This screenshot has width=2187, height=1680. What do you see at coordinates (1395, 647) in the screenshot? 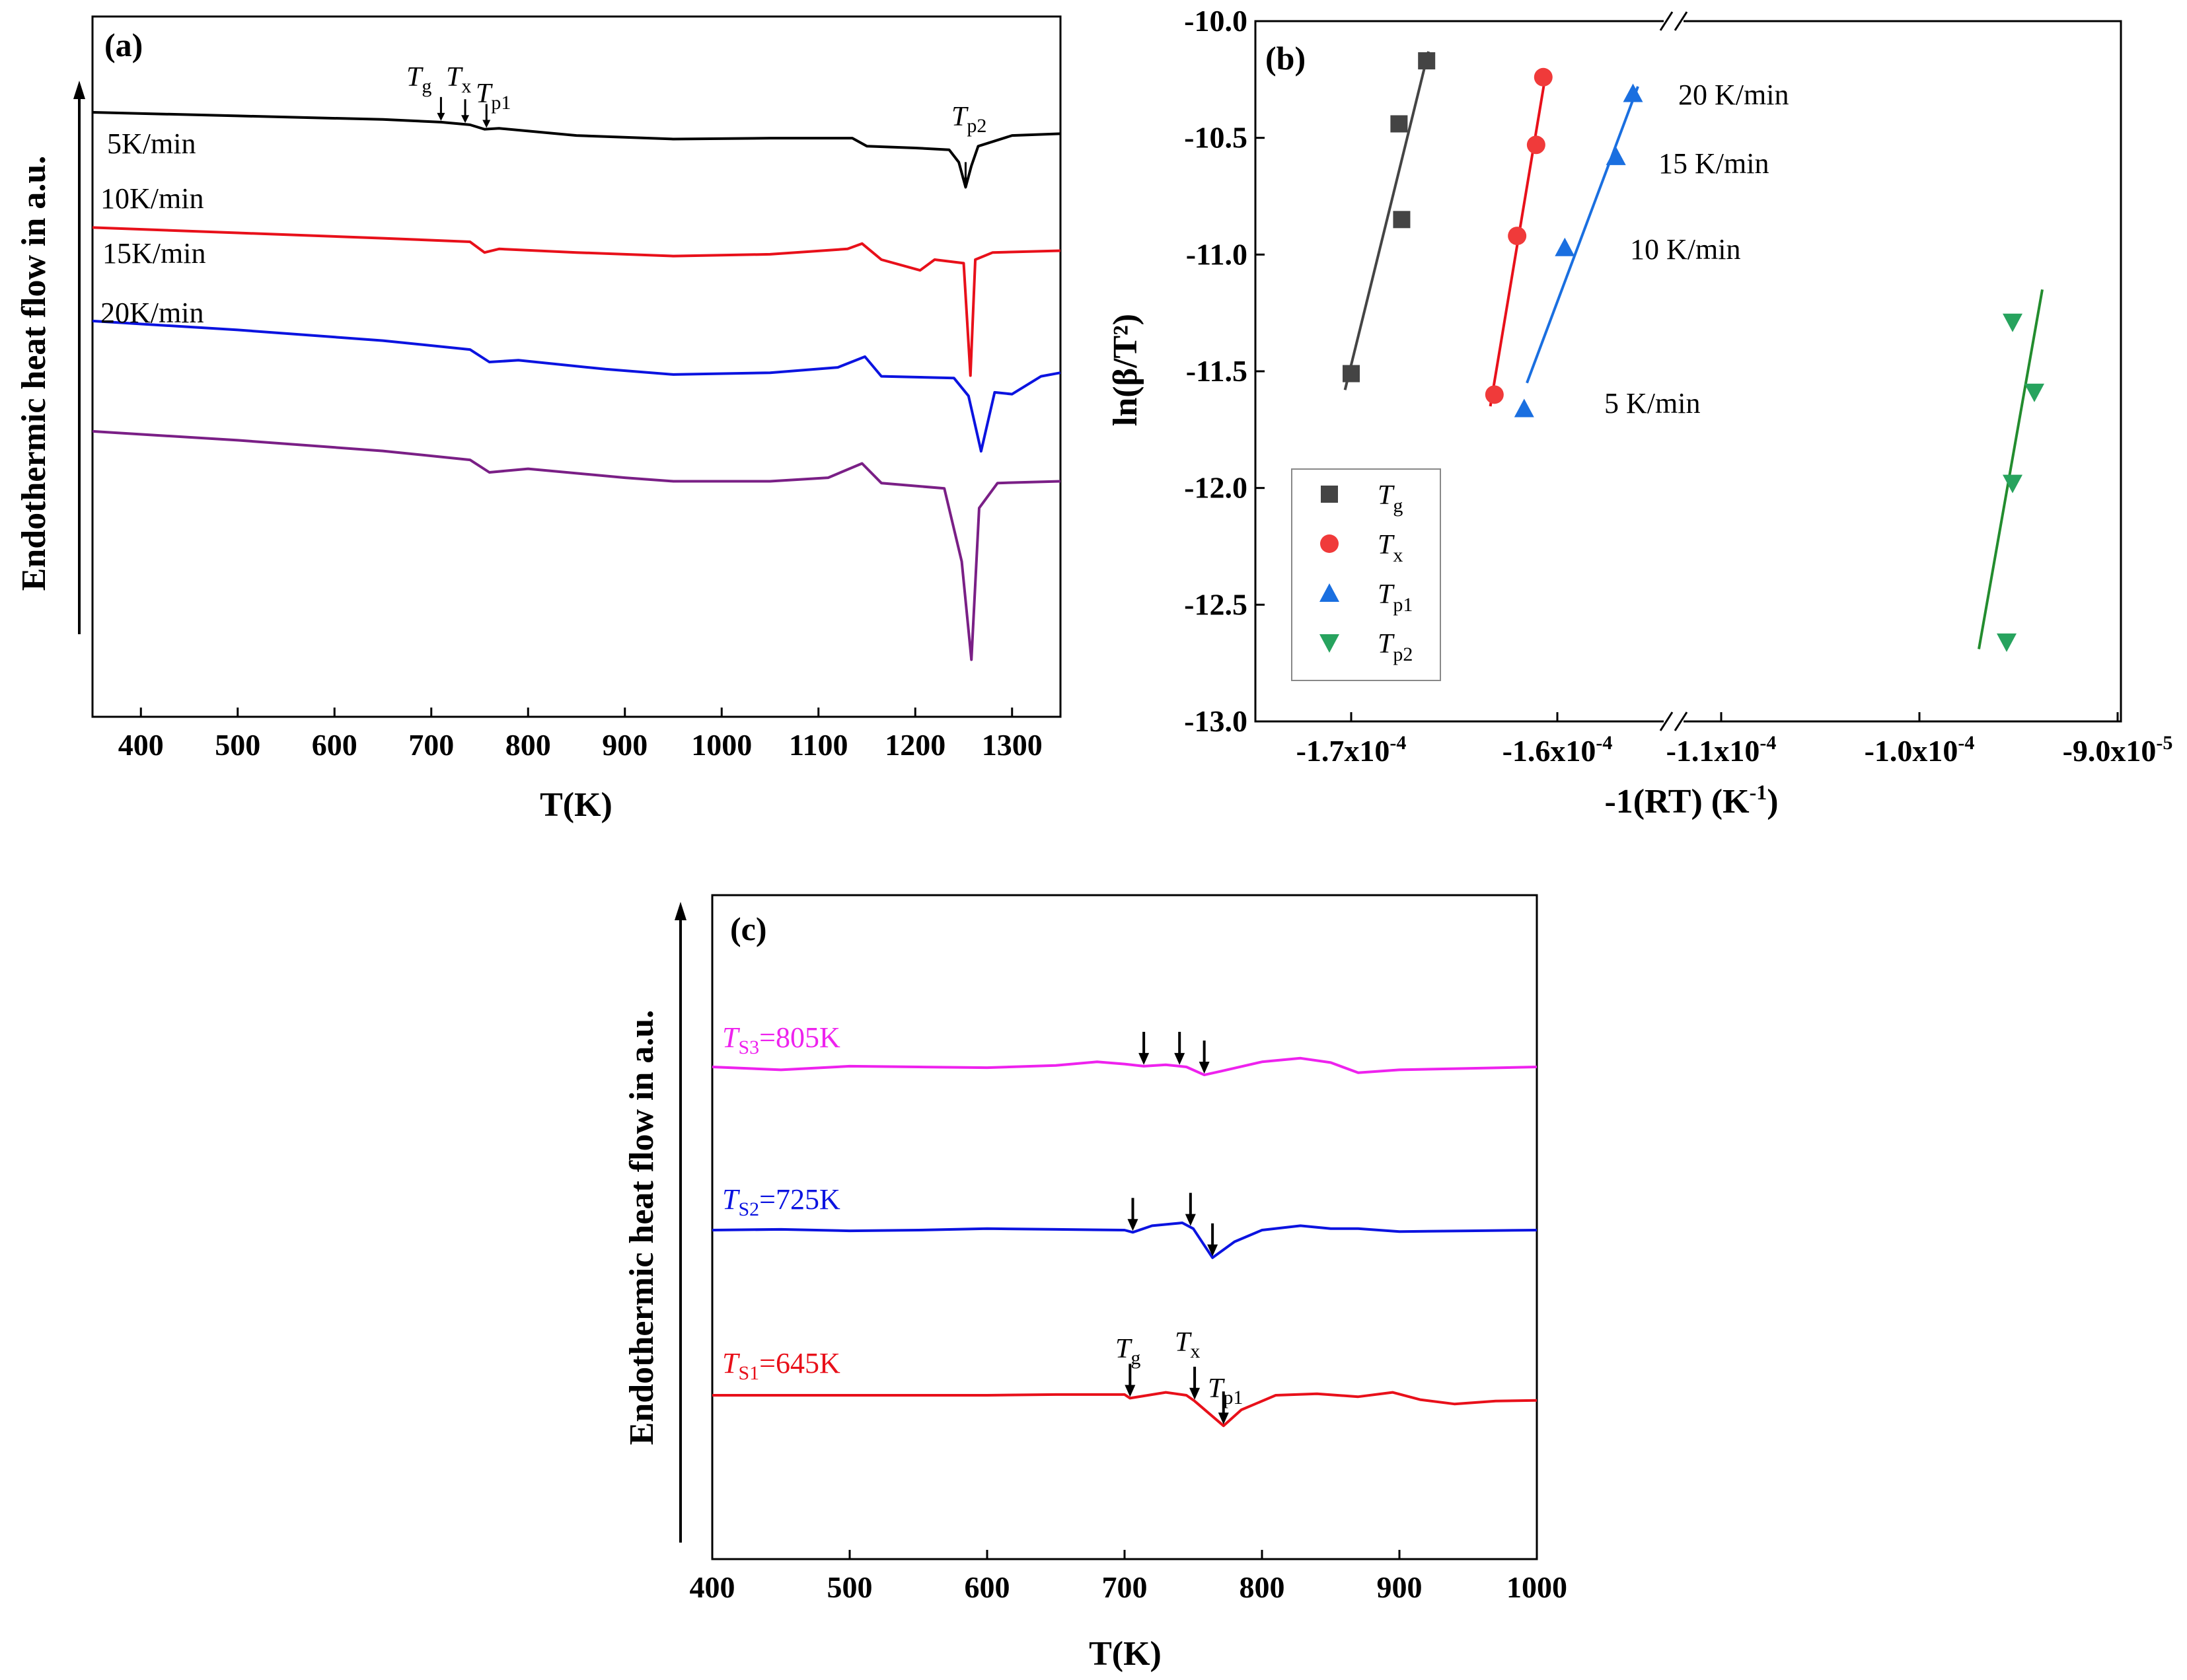
I see `legend-label-p2: Tp2` at bounding box center [1395, 647].